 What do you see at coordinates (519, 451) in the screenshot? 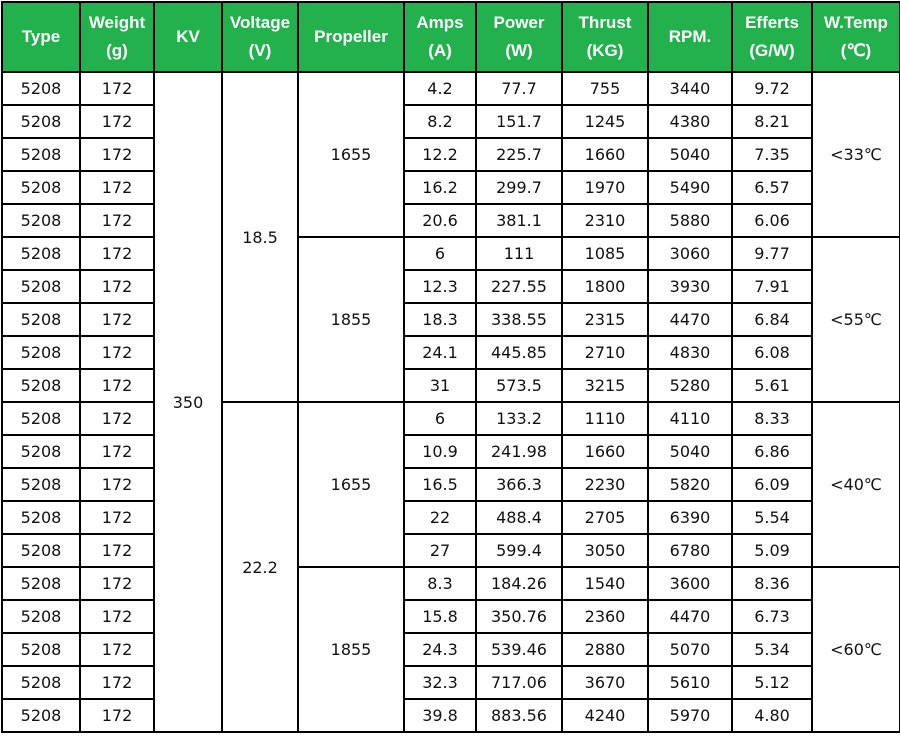
I see `cell: 241.98` at bounding box center [519, 451].